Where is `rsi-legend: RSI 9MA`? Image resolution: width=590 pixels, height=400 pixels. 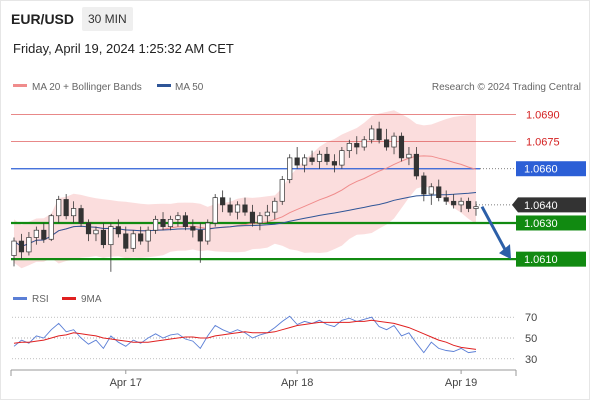 rsi-legend: RSI 9MA is located at coordinates (57, 299).